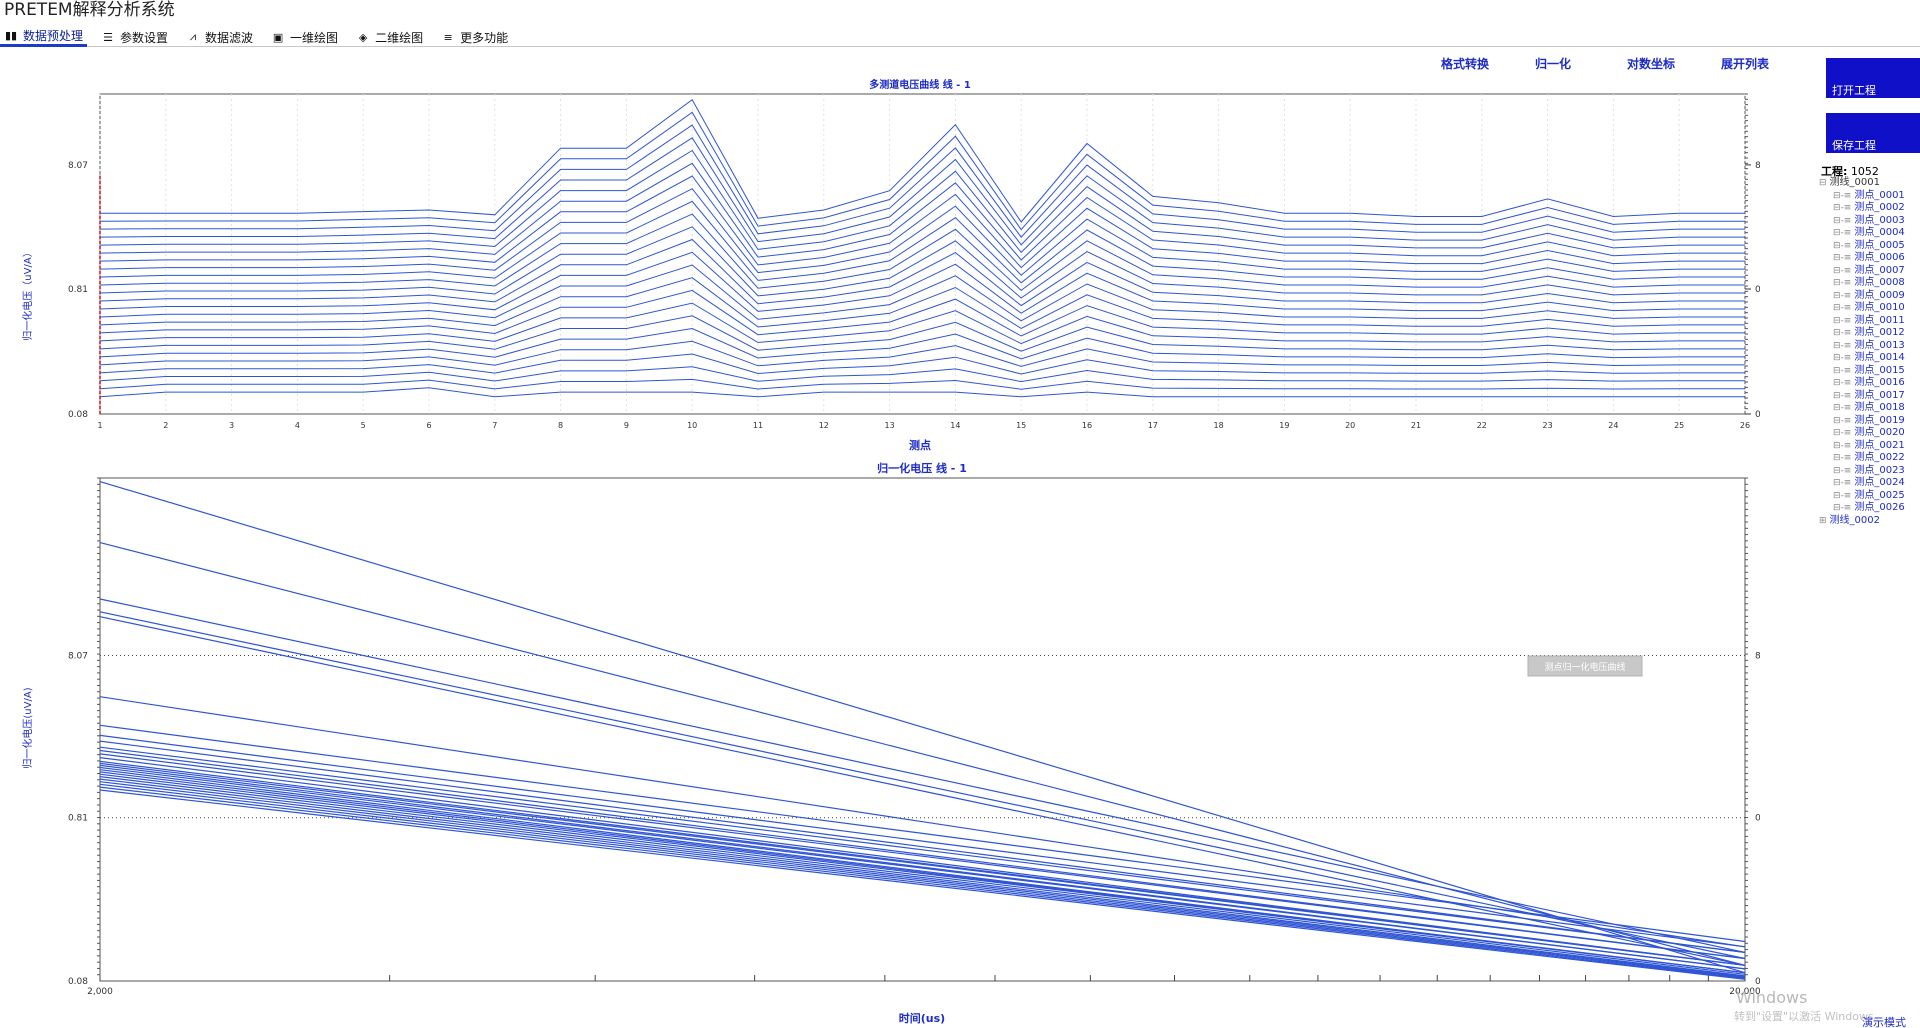  I want to click on chart1-x-tick: 12, so click(824, 425).